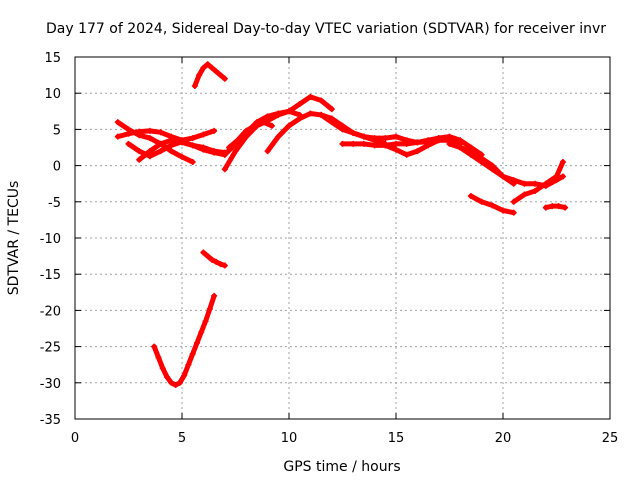  What do you see at coordinates (50, 239) in the screenshot?
I see `y-tick-label: -10` at bounding box center [50, 239].